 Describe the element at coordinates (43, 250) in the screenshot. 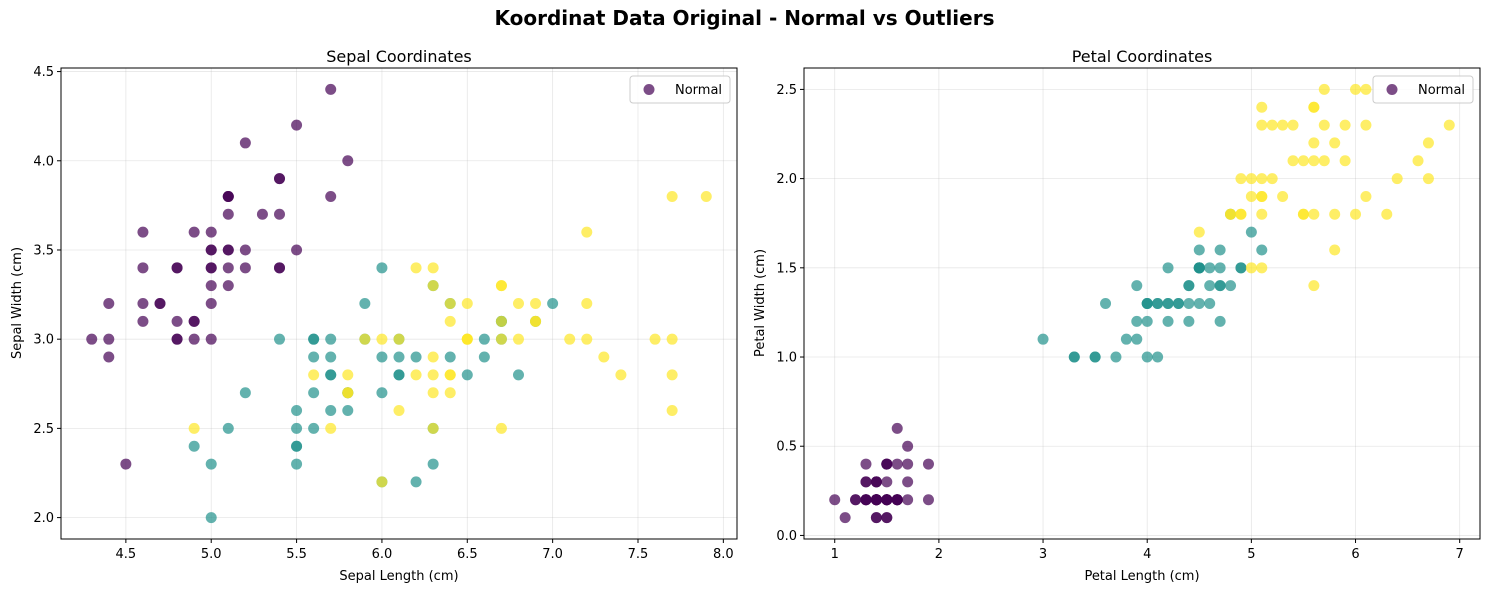

I see `y-tick-label: 3.5` at that location.